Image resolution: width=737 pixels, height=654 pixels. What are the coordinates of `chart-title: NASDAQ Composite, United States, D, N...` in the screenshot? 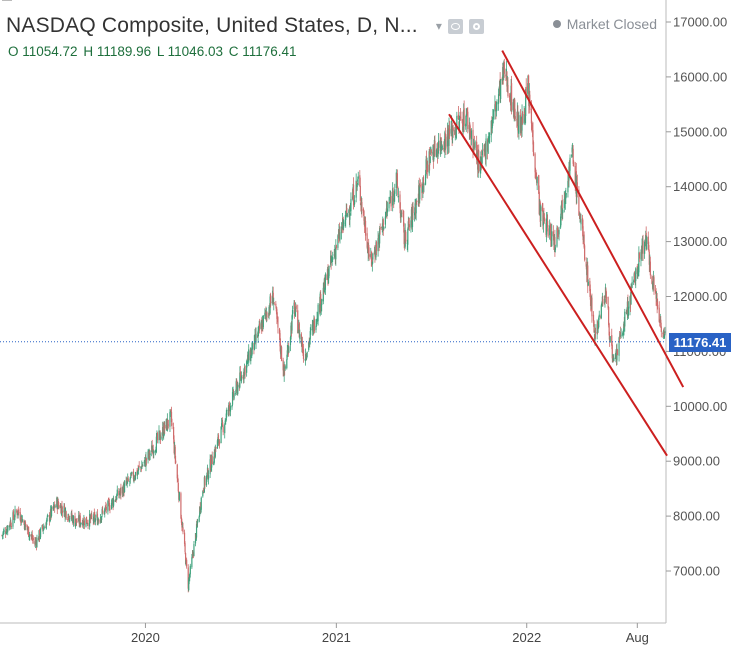 It's located at (212, 25).